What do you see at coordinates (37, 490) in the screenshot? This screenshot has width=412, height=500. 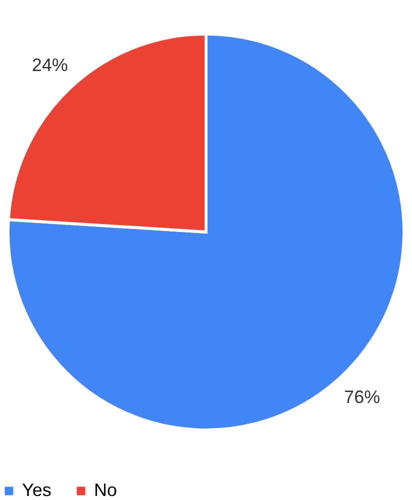 I see `legend-label: Yes` at bounding box center [37, 490].